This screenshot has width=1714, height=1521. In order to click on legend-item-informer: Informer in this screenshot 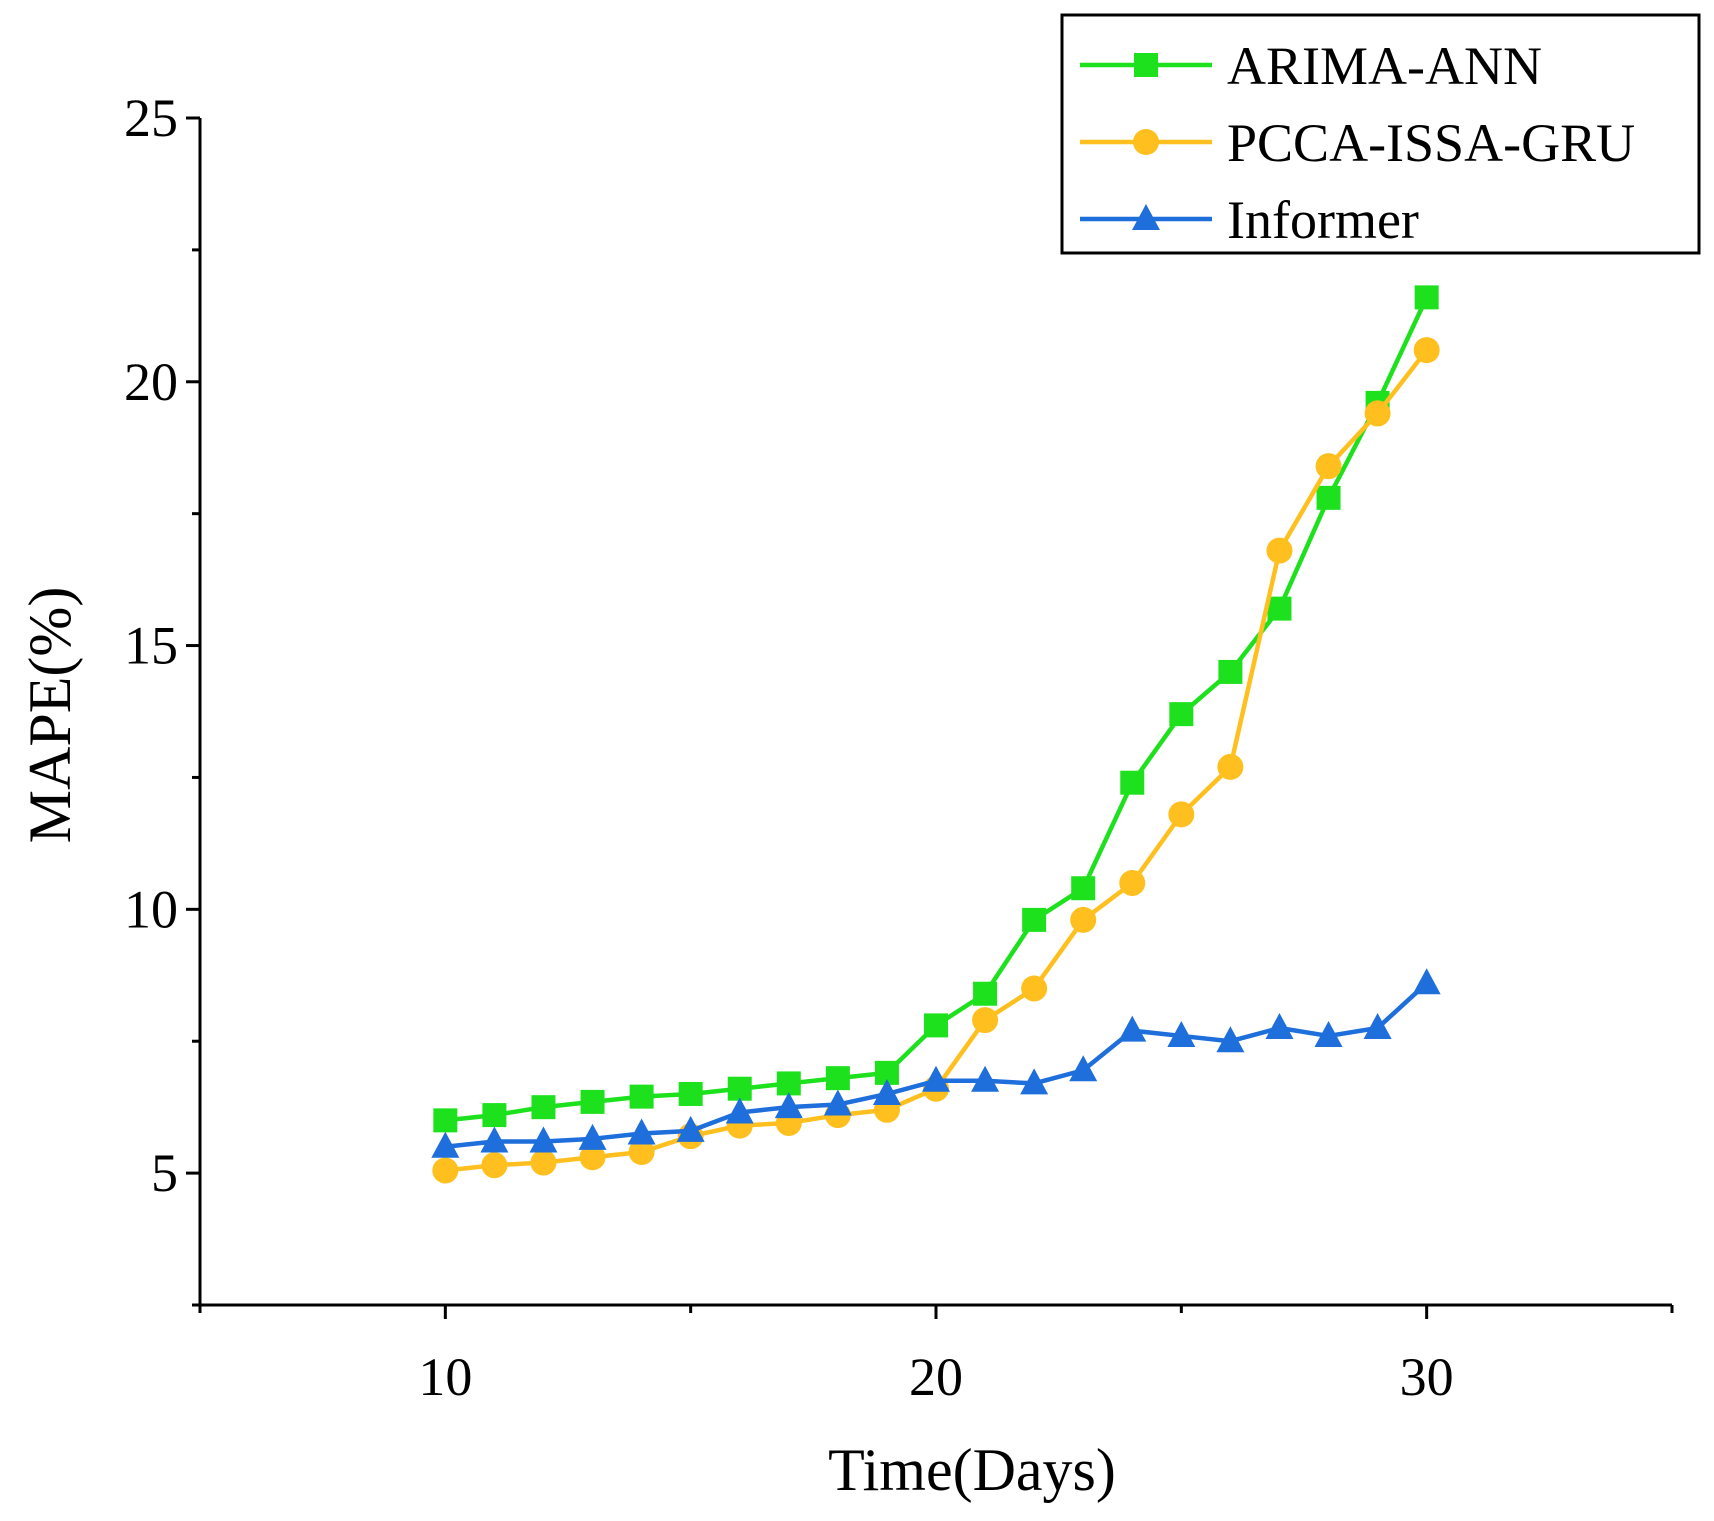, I will do `click(1249, 220)`.